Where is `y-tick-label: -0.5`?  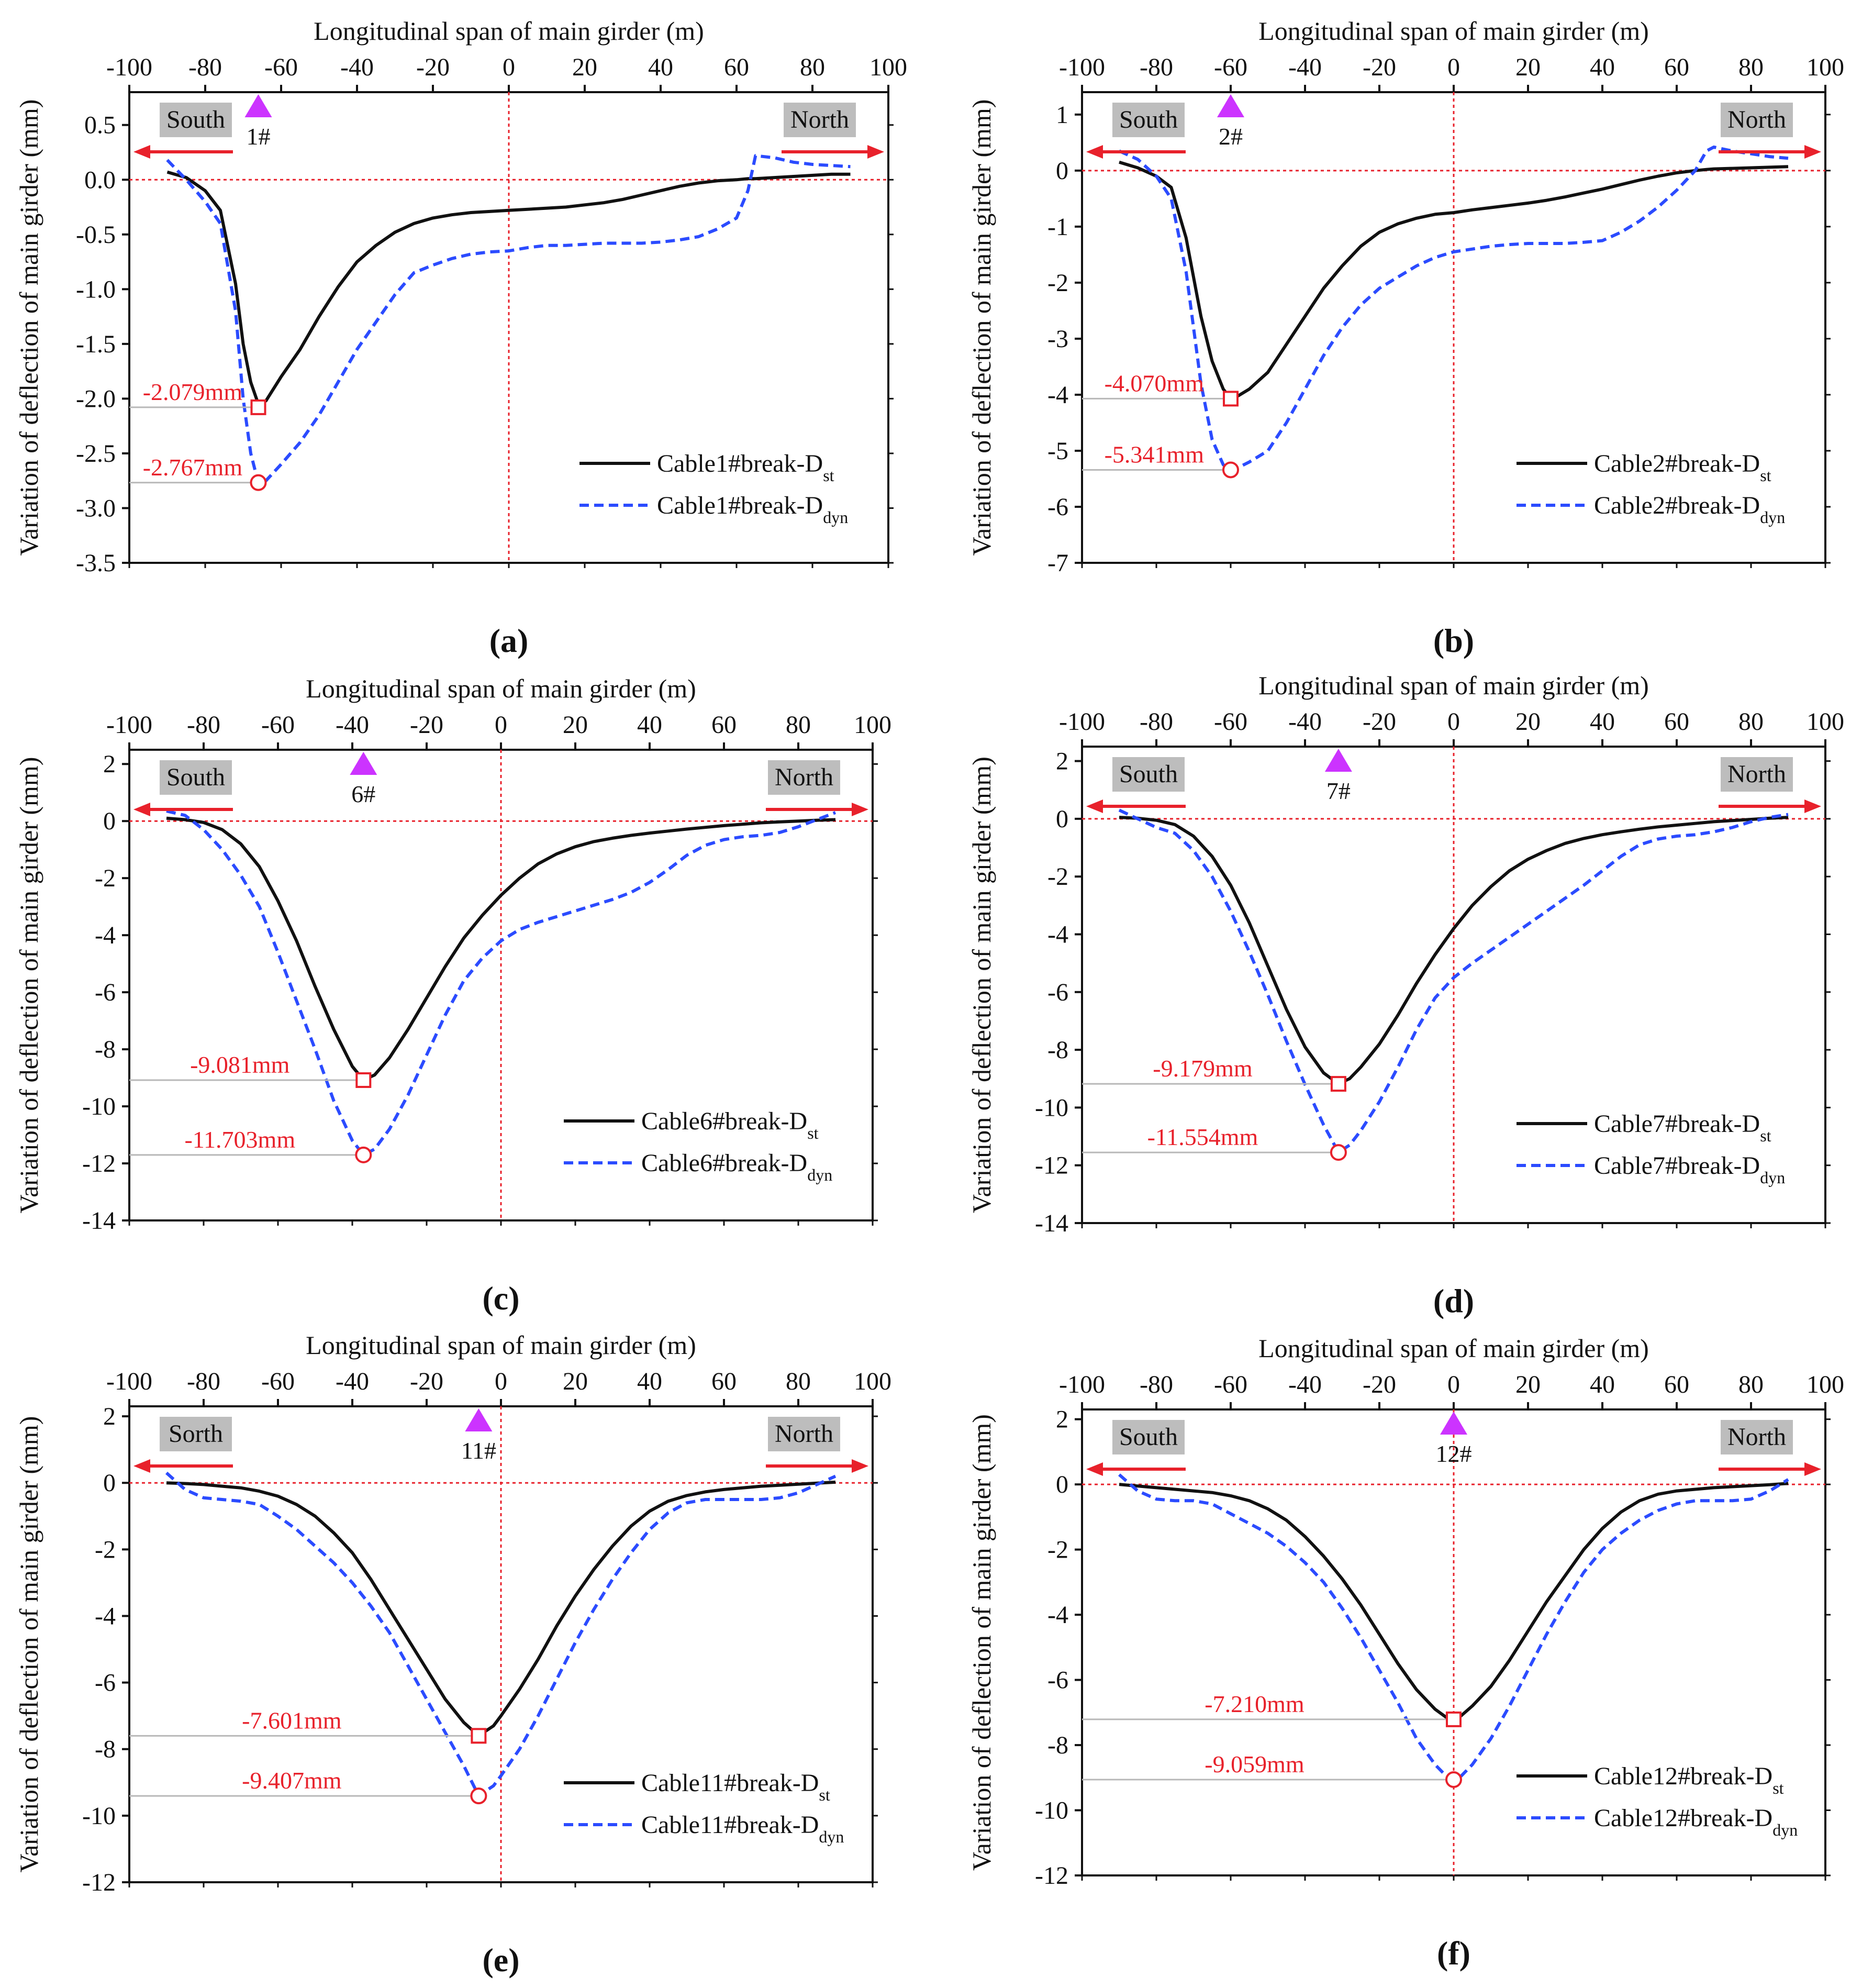
y-tick-label: -0.5 is located at coordinates (96, 235).